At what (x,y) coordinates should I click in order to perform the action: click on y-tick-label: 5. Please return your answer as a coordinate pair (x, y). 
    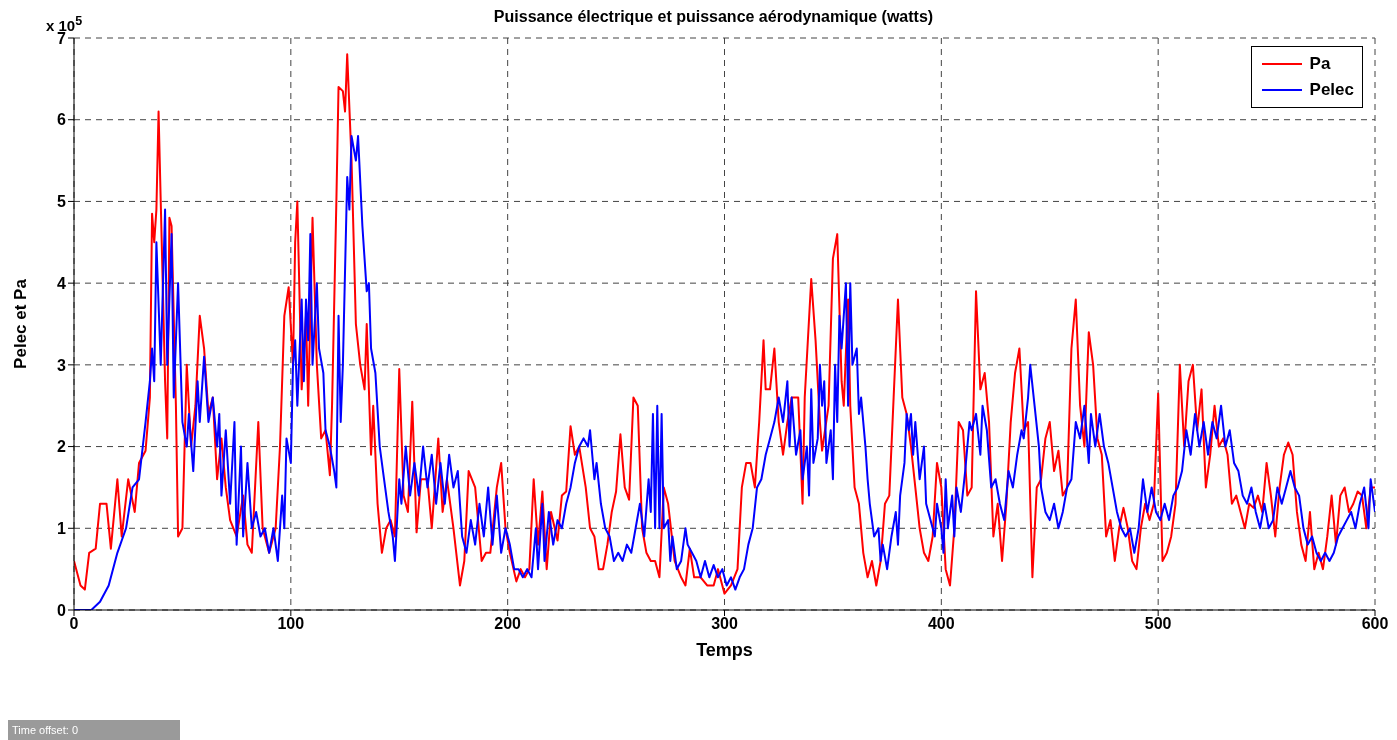
    Looking at the image, I should click on (62, 202).